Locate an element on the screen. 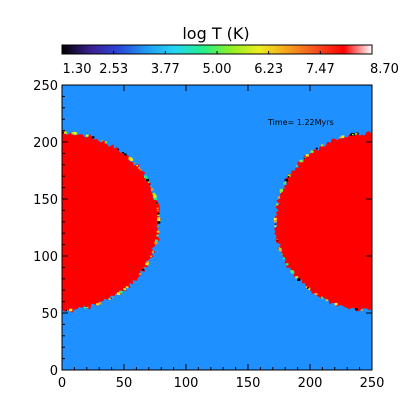 The image size is (415, 415). y-tick-label: 250 is located at coordinates (45, 86).